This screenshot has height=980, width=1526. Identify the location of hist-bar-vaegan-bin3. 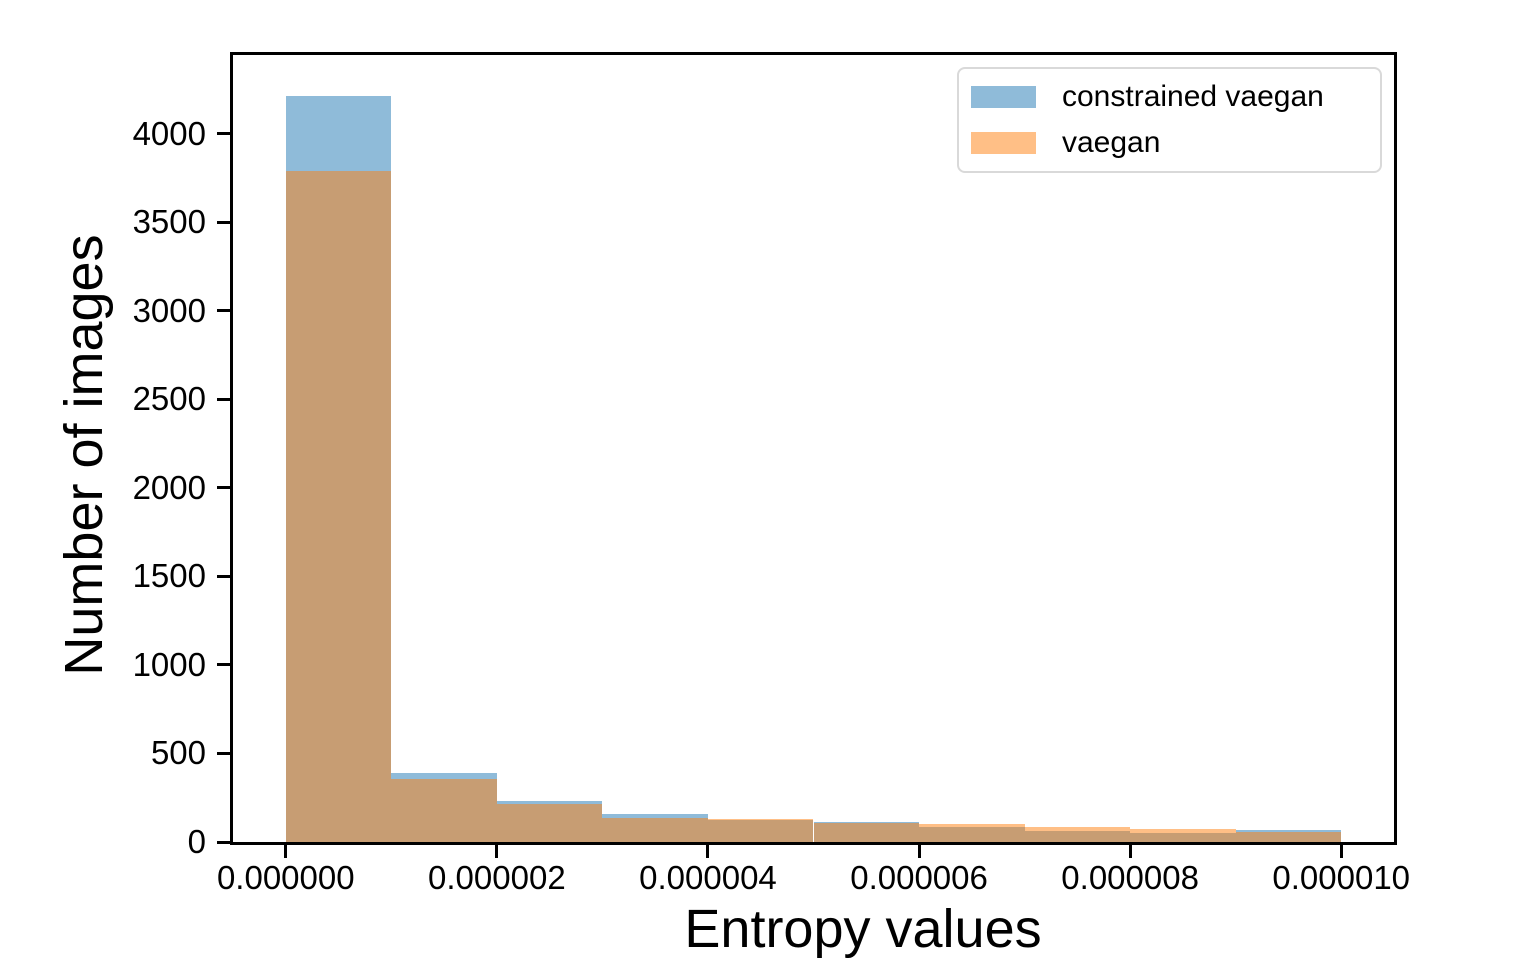
(655, 829).